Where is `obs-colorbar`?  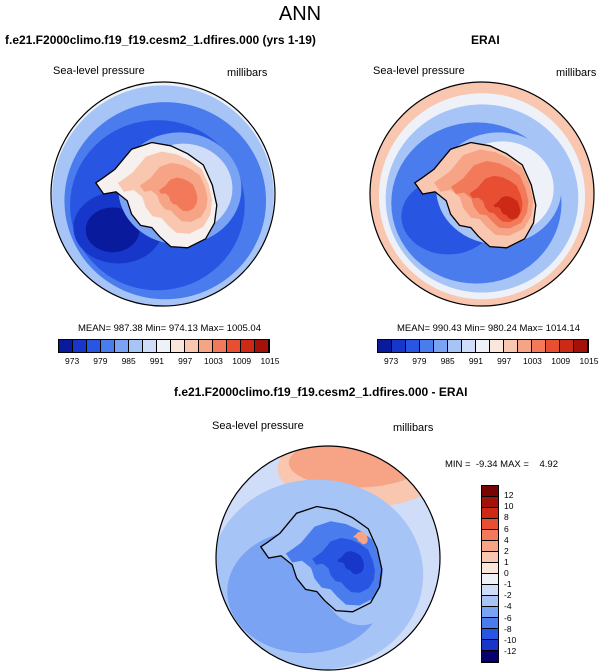
obs-colorbar is located at coordinates (483, 346).